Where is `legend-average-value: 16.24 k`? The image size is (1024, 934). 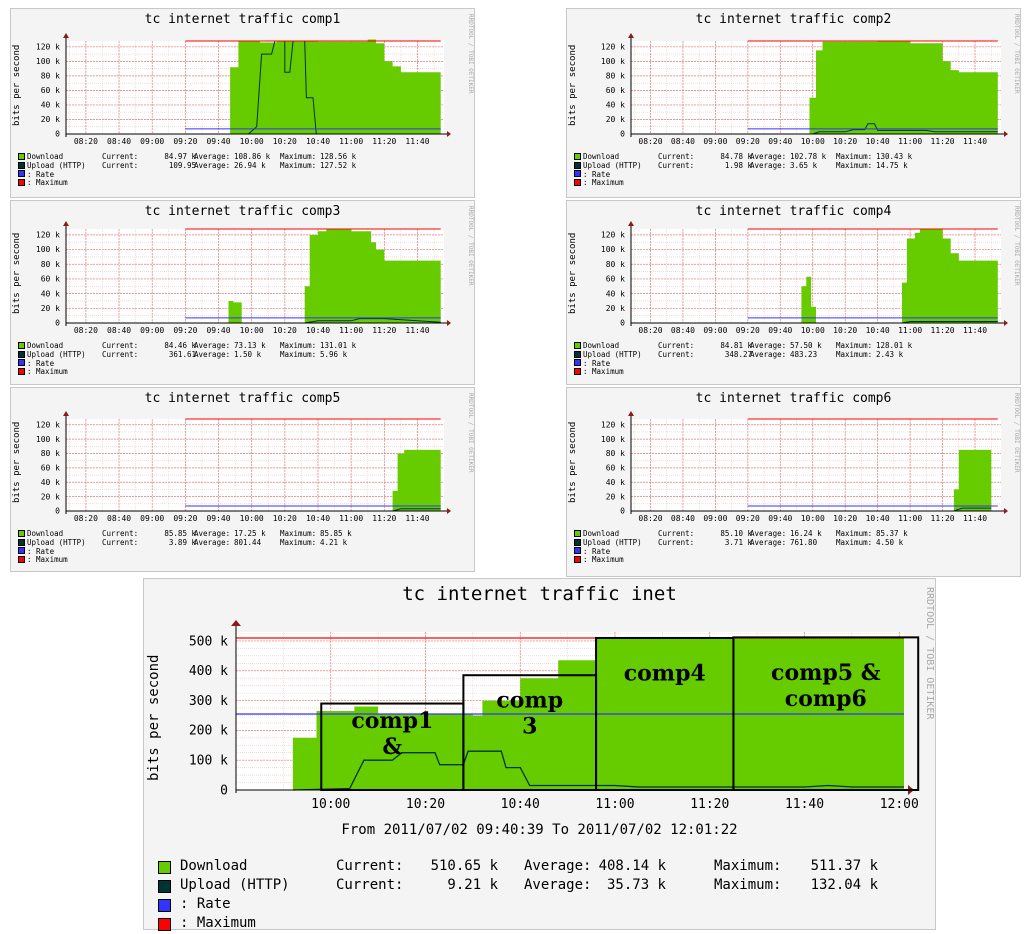 legend-average-value: 16.24 k is located at coordinates (806, 533).